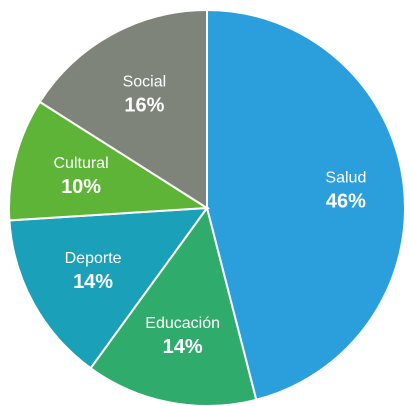 The height and width of the screenshot is (406, 409). Describe the element at coordinates (345, 178) in the screenshot. I see `slice-label: Salud` at that location.